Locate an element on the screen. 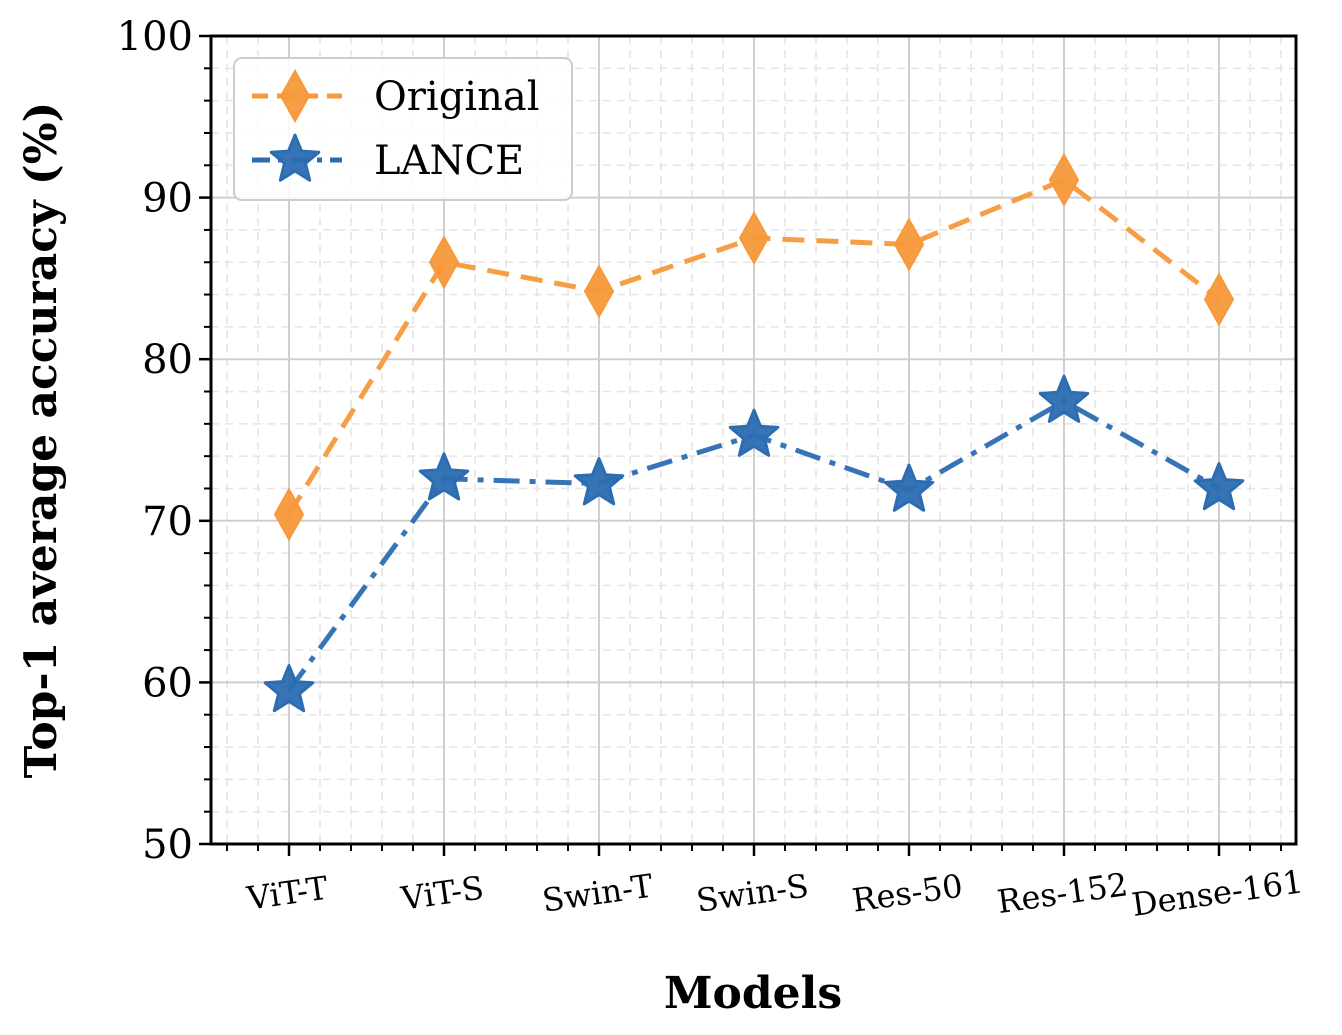 This screenshot has width=1342, height=1035. y-tick-label: 70 is located at coordinates (167, 522).